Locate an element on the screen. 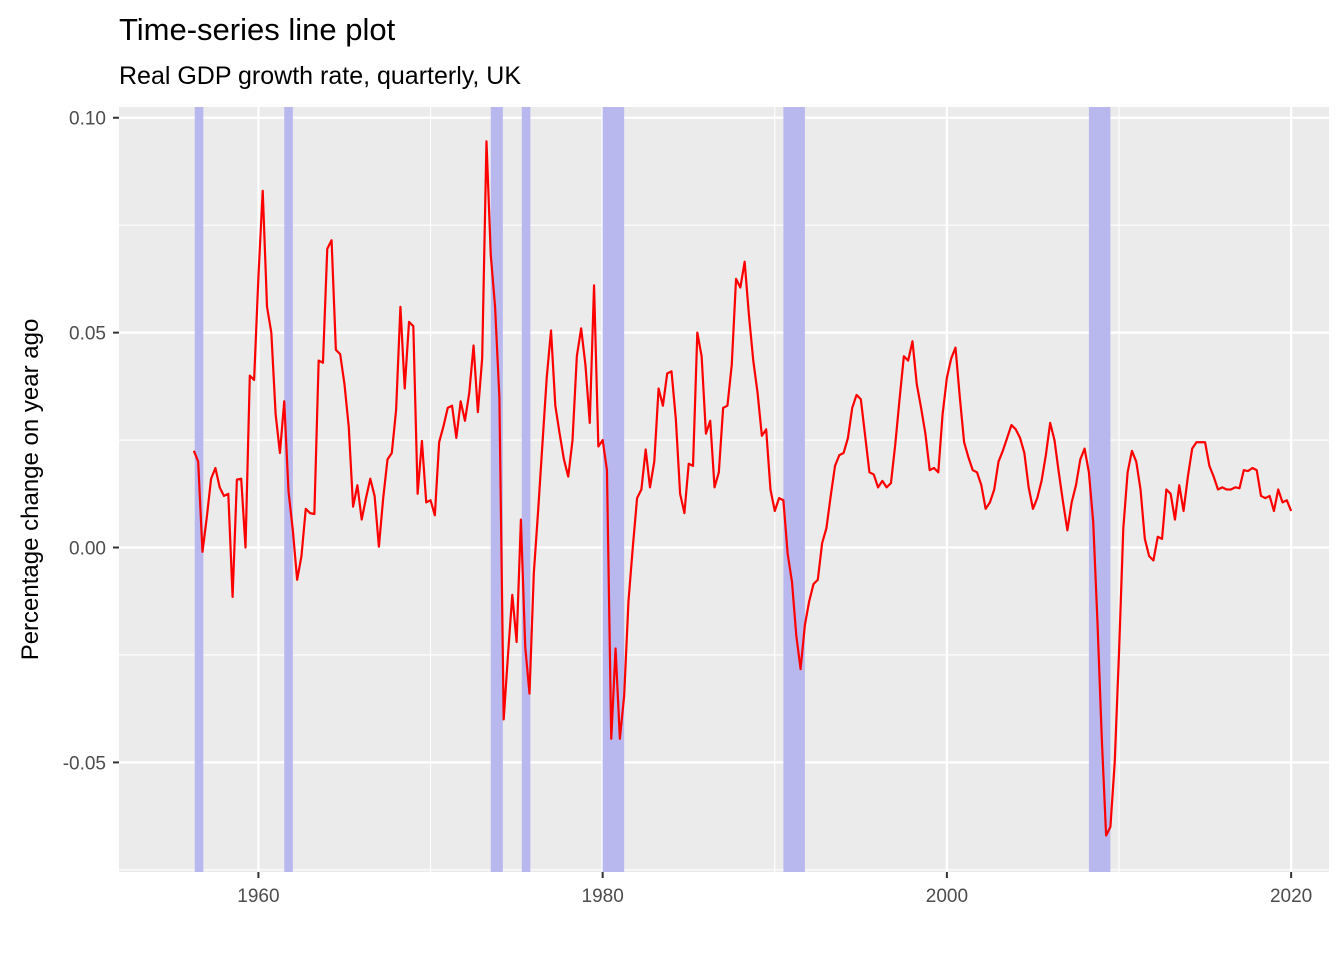 The width and height of the screenshot is (1344, 960). y-tick-label: 0.10 is located at coordinates (87, 119).